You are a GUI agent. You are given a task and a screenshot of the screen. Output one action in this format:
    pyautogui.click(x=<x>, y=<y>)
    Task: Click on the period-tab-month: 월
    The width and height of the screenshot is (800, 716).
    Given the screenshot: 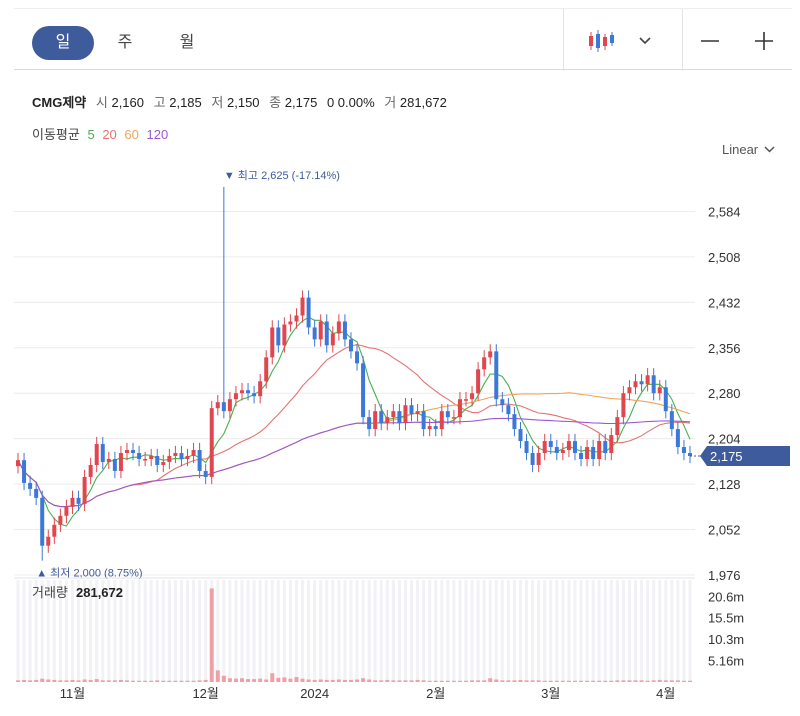 What is the action you would take?
    pyautogui.click(x=187, y=42)
    